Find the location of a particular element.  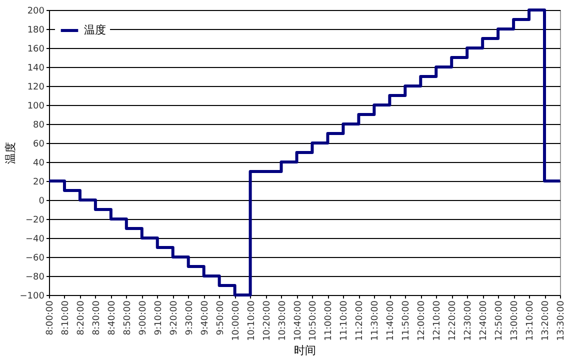

y-tick-label: −80 is located at coordinates (35, 277).